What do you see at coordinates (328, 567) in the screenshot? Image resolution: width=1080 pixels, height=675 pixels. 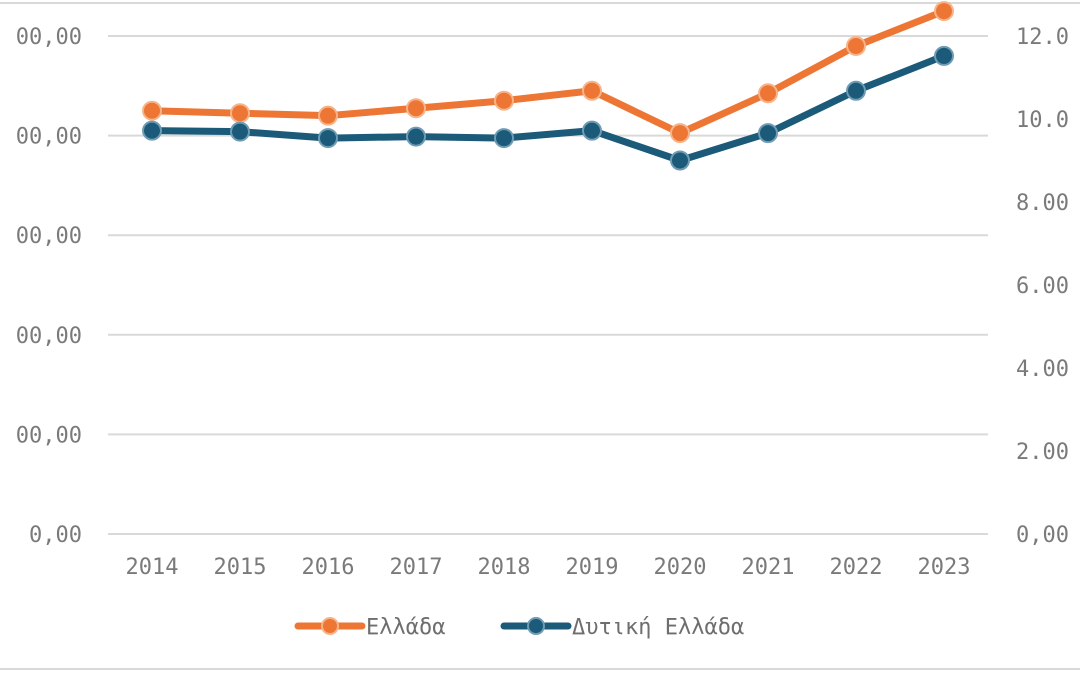 I see `x-tick-label: 2016` at bounding box center [328, 567].